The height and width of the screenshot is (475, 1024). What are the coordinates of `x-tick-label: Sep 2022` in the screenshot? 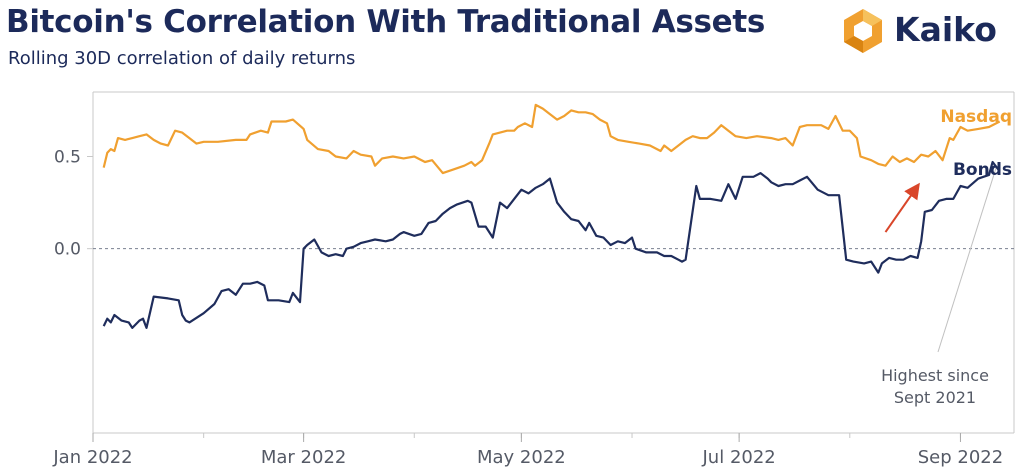 It's located at (960, 457).